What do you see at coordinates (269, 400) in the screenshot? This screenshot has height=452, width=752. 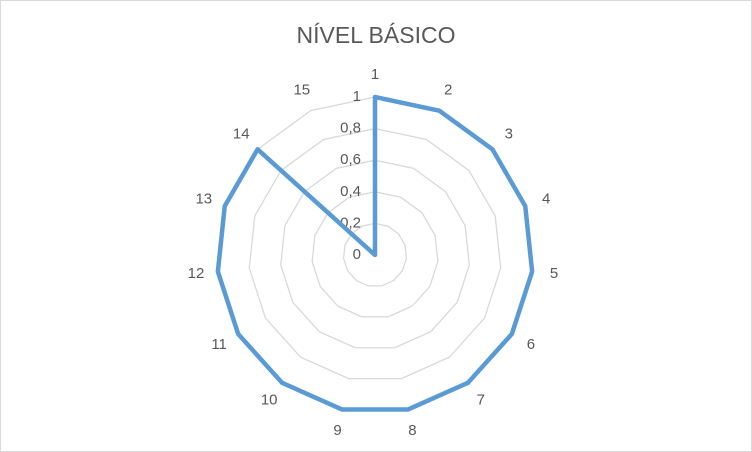 I see `category-label: 10` at bounding box center [269, 400].